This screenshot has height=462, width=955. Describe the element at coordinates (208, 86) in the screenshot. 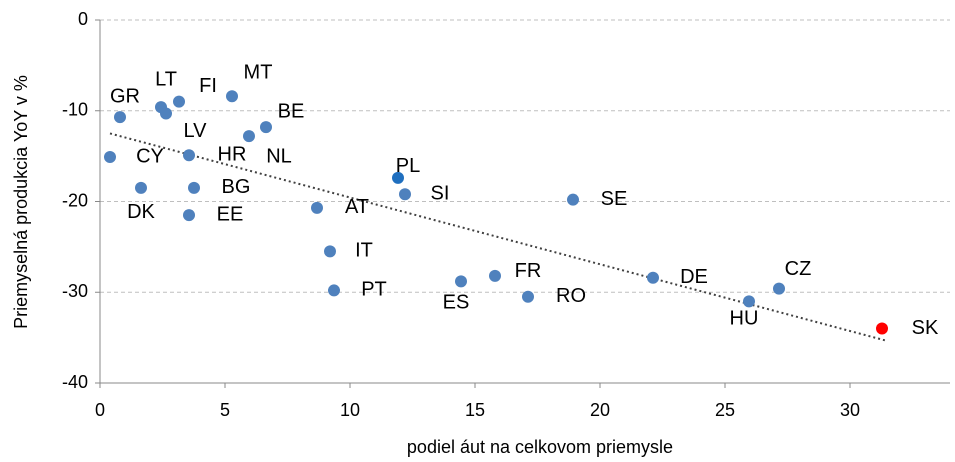

I see `point-label: FI` at that location.